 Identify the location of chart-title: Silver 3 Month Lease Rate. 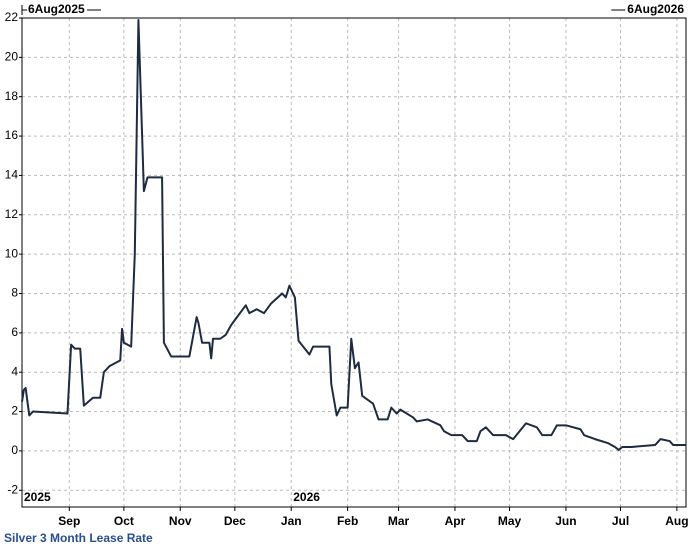
(78, 538).